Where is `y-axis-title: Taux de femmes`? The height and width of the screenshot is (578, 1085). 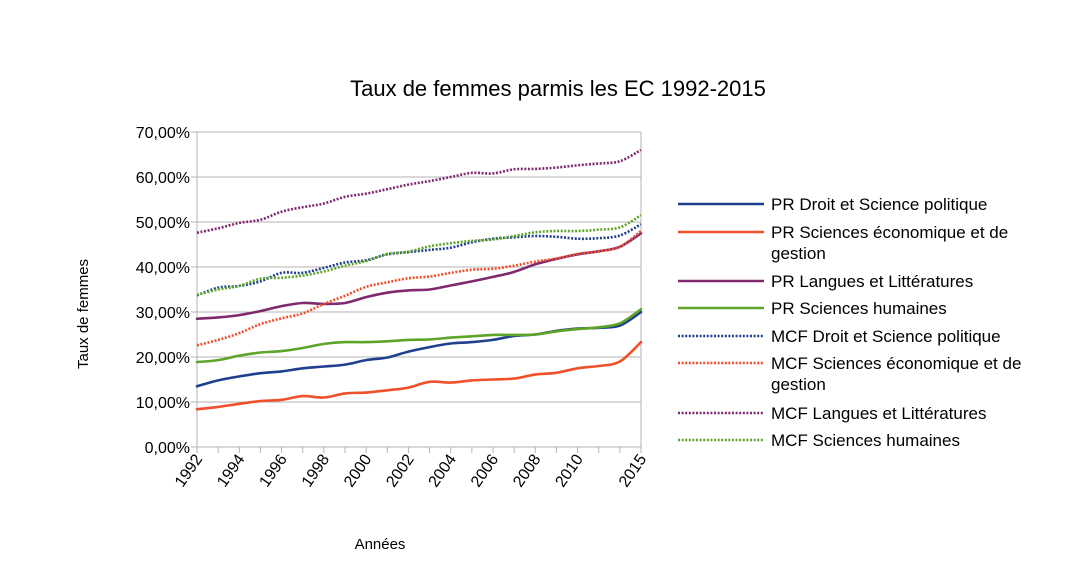
y-axis-title: Taux de femmes is located at coordinates (83, 314).